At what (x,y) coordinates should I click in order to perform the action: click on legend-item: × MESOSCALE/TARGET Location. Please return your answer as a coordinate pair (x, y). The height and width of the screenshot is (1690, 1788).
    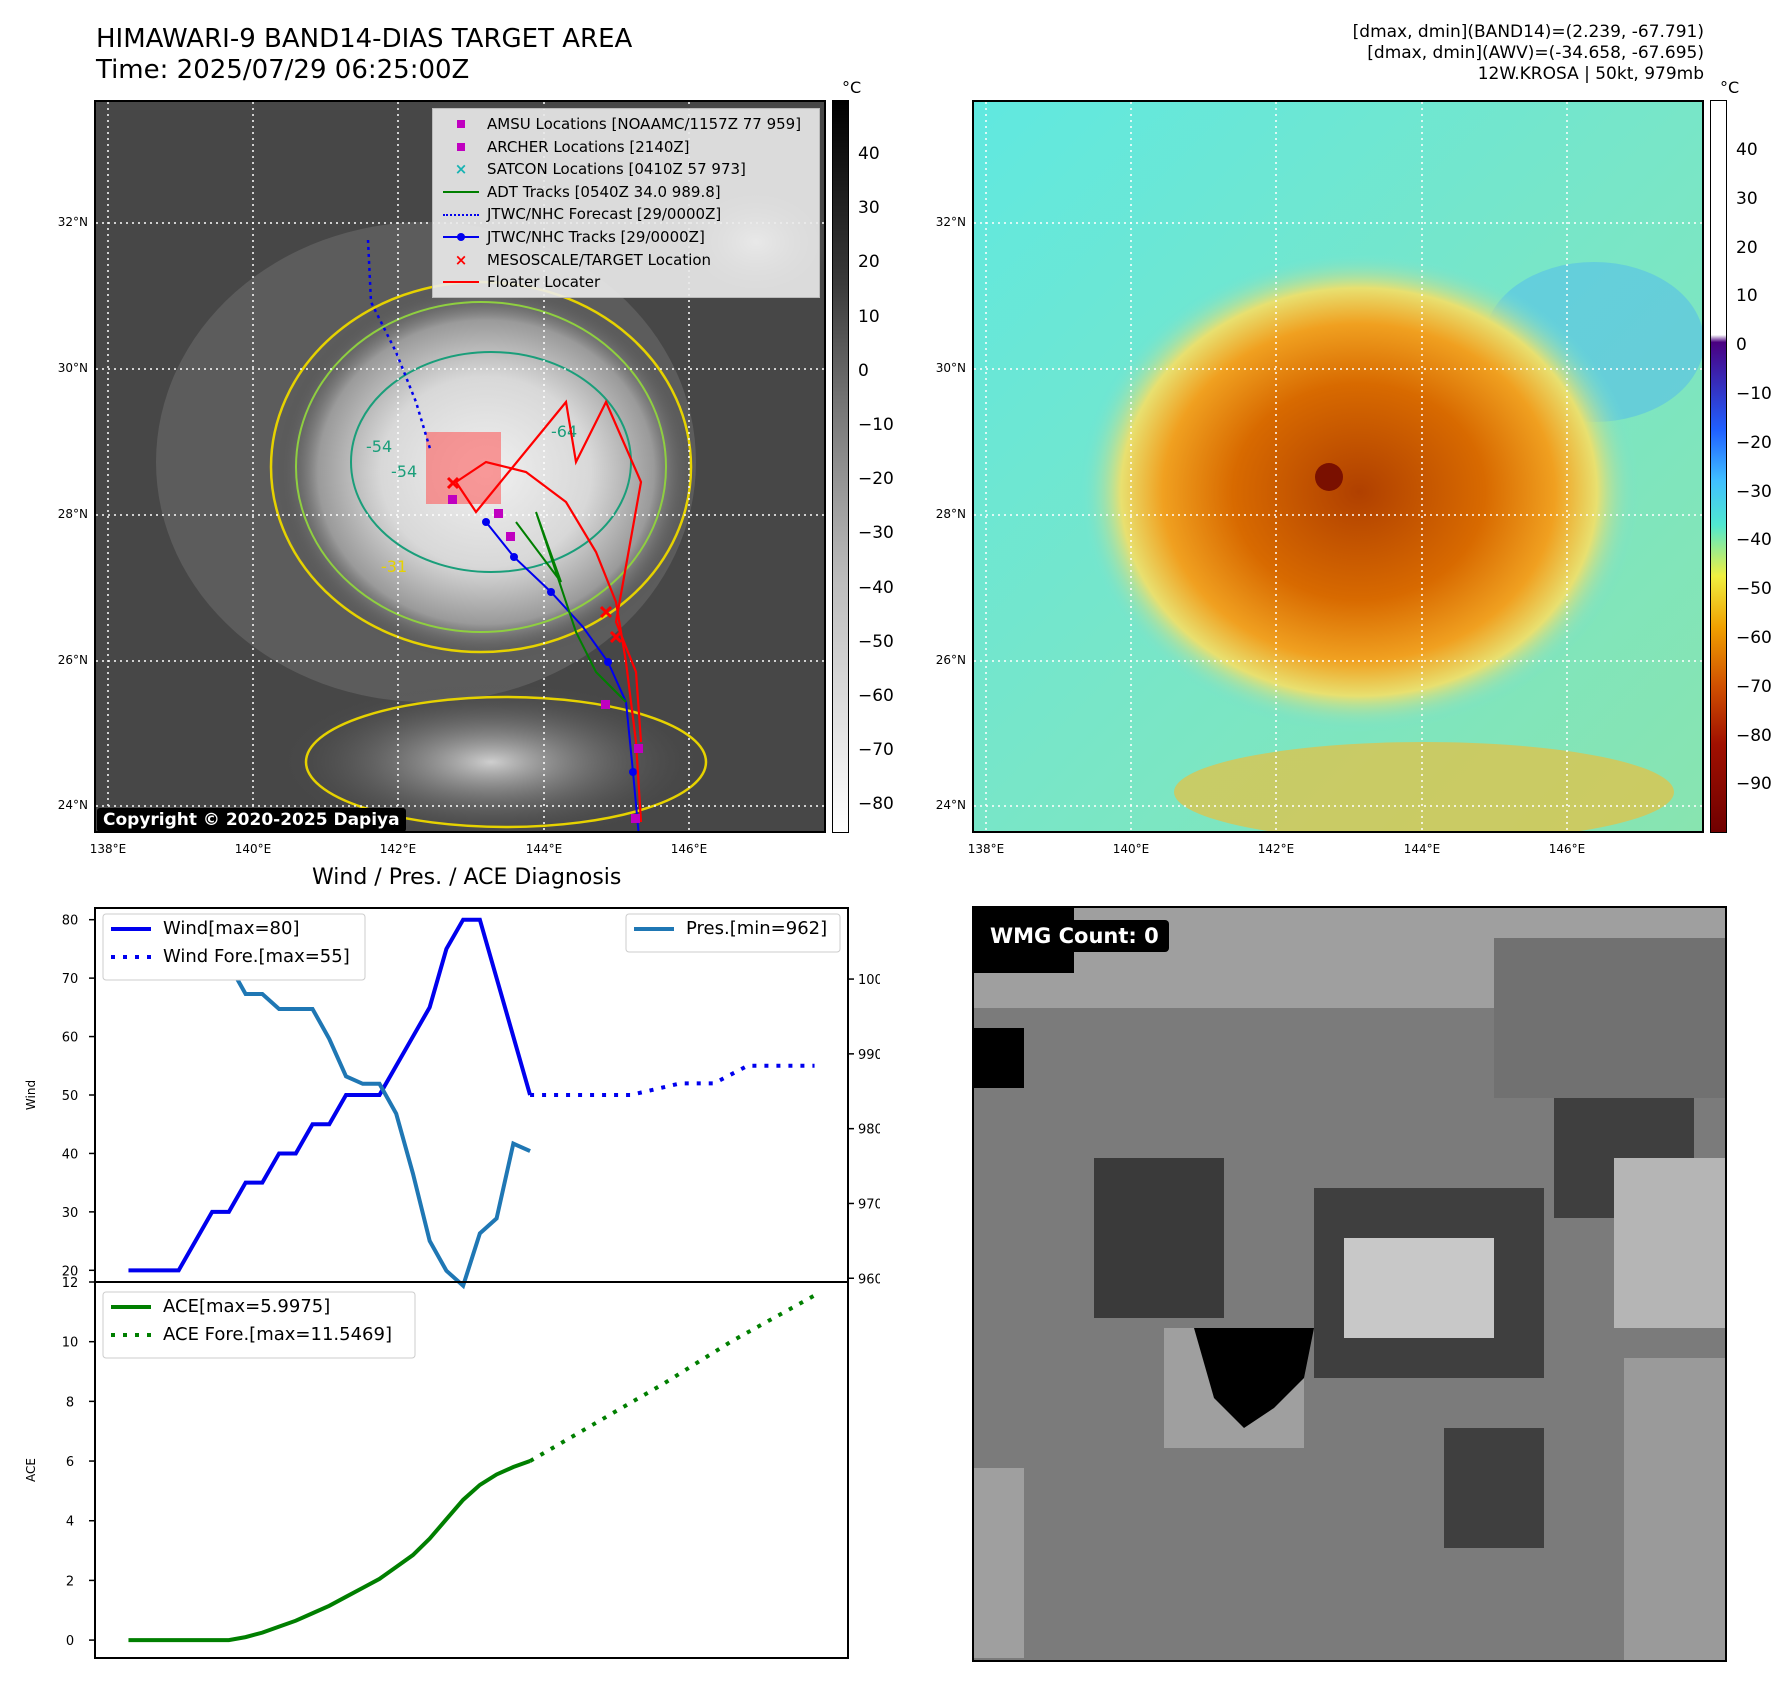
    Looking at the image, I should click on (626, 260).